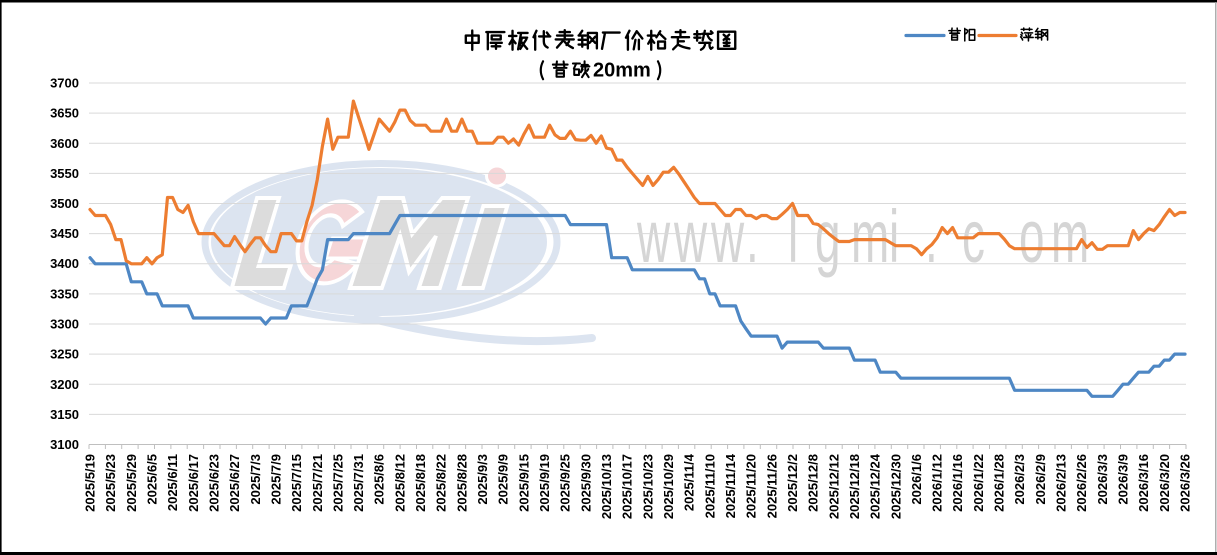  What do you see at coordinates (916, 479) in the screenshot?
I see `svg-text: 2026/1/6` at bounding box center [916, 479].